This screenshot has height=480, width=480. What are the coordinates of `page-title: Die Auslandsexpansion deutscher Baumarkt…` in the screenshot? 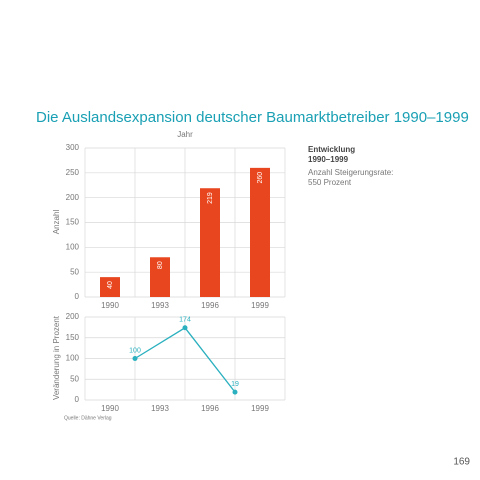 It's located at (252, 117).